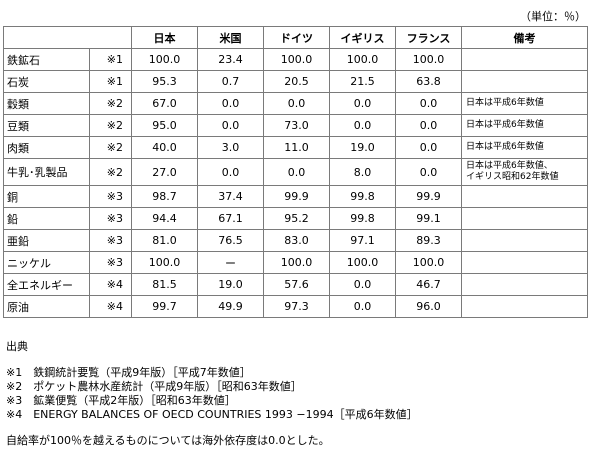  What do you see at coordinates (296, 218) in the screenshot?
I see `value-cell: 95.2` at bounding box center [296, 218].